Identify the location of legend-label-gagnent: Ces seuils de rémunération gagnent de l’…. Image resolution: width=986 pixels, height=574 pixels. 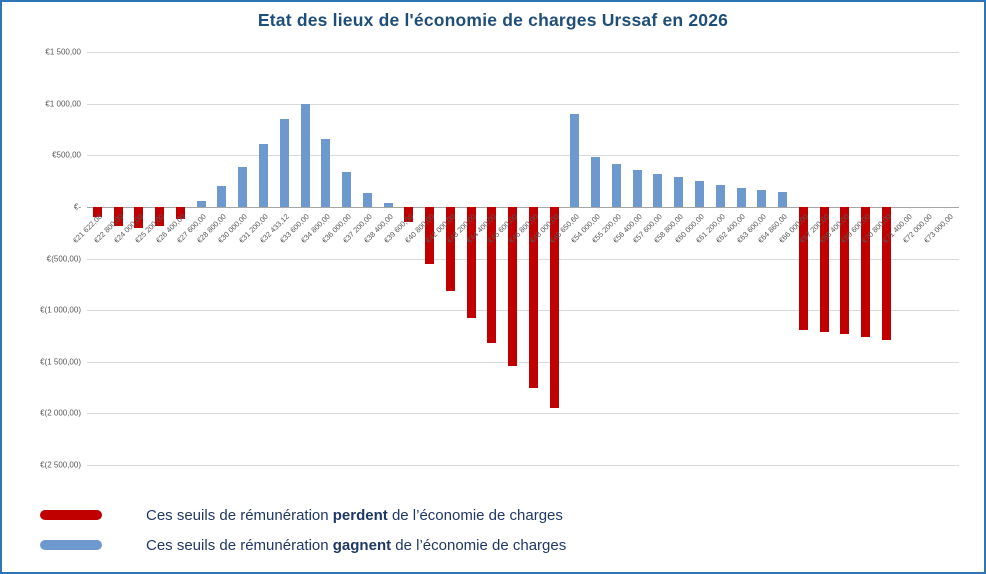
(356, 545).